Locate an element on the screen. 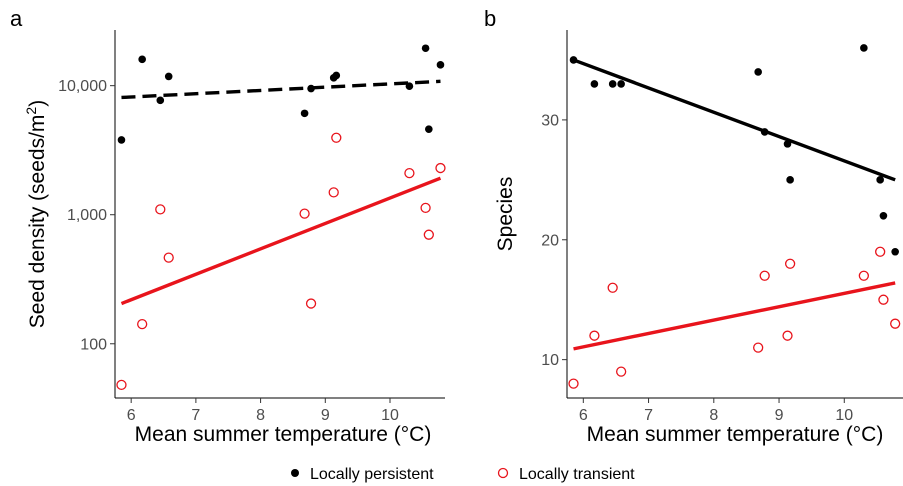 The width and height of the screenshot is (903, 486). panel-a-x-ticks: 6 7 8 9 10 is located at coordinates (263, 411).